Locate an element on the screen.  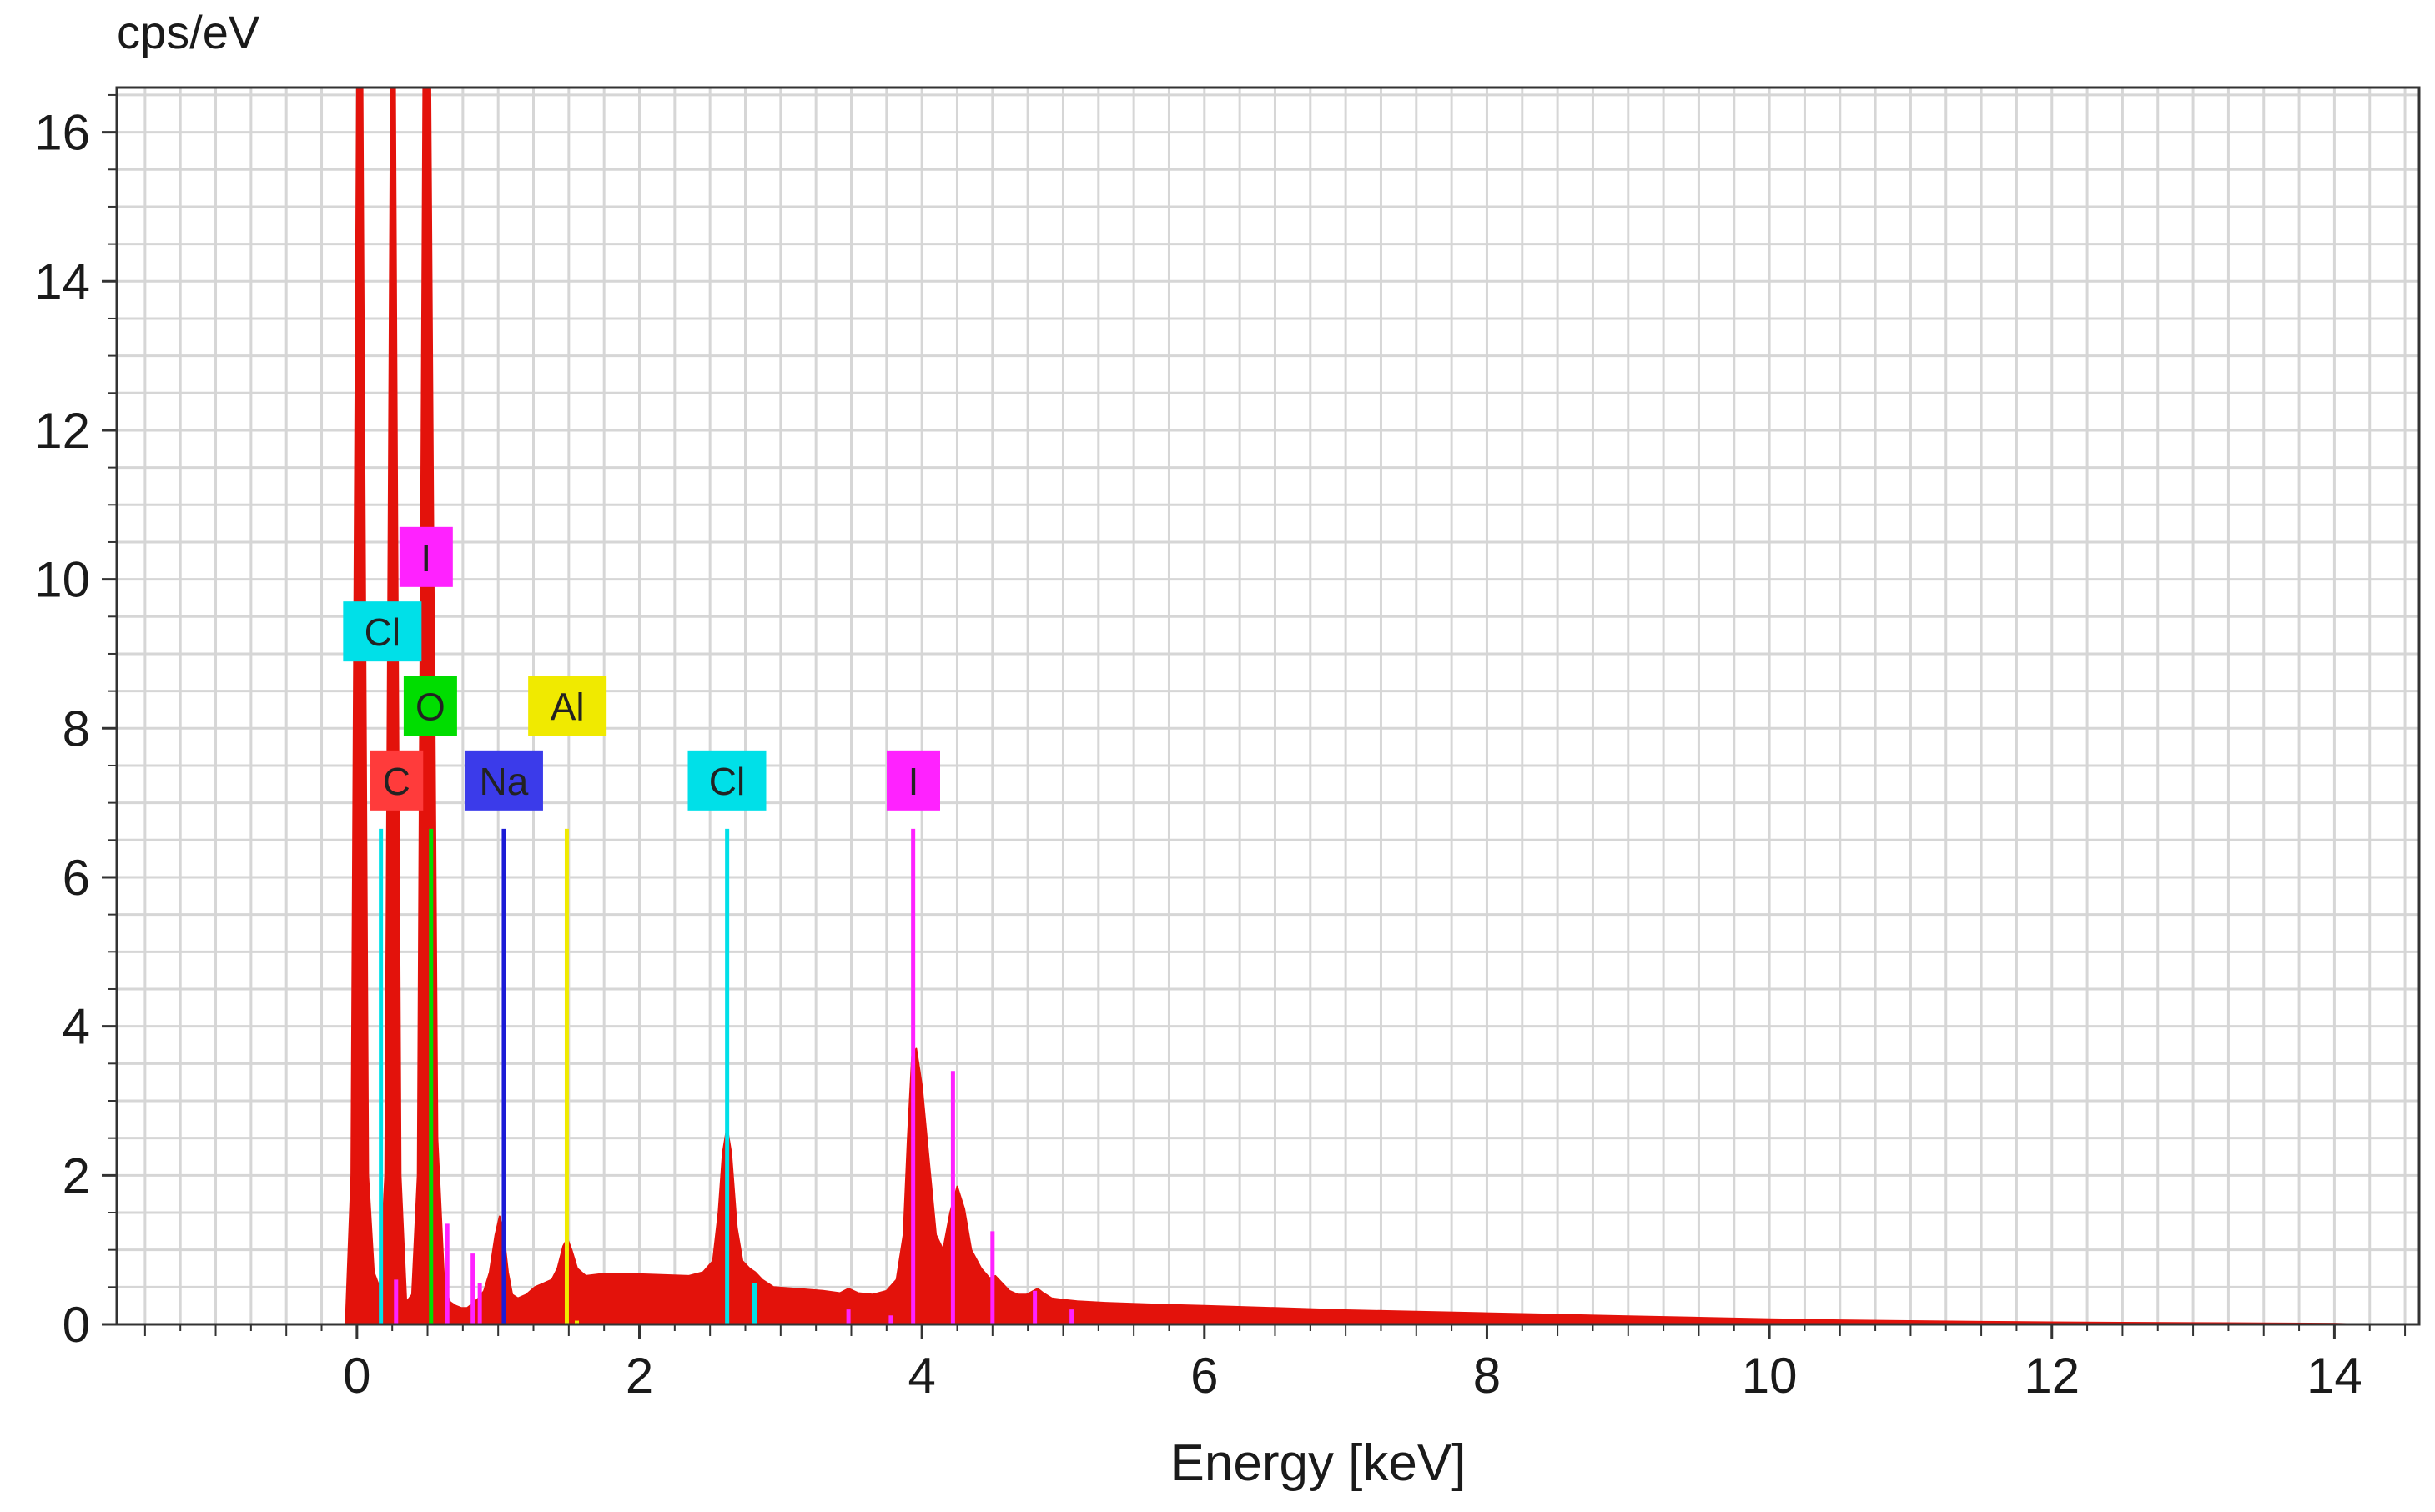
x-tick-label: 0 is located at coordinates (356, 1376).